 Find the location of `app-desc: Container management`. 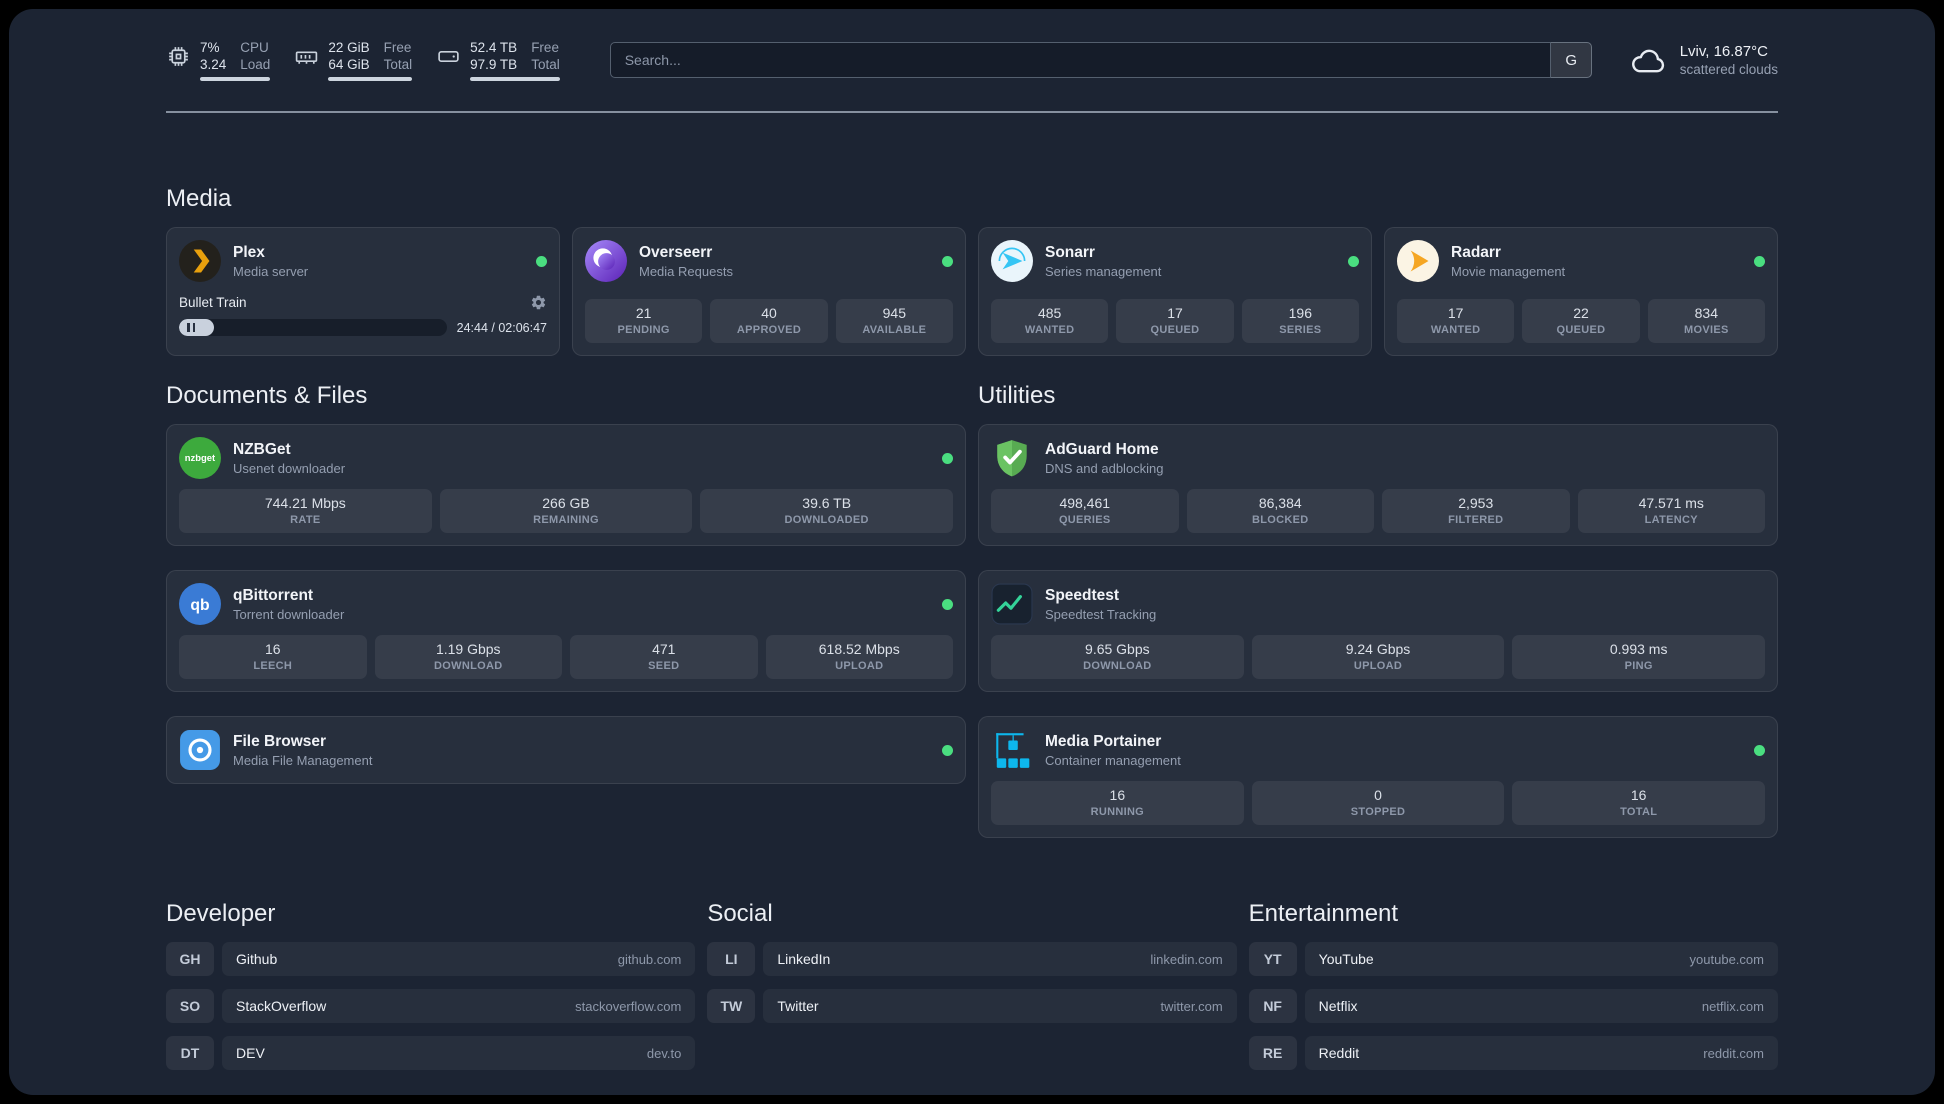

app-desc: Container management is located at coordinates (1113, 760).